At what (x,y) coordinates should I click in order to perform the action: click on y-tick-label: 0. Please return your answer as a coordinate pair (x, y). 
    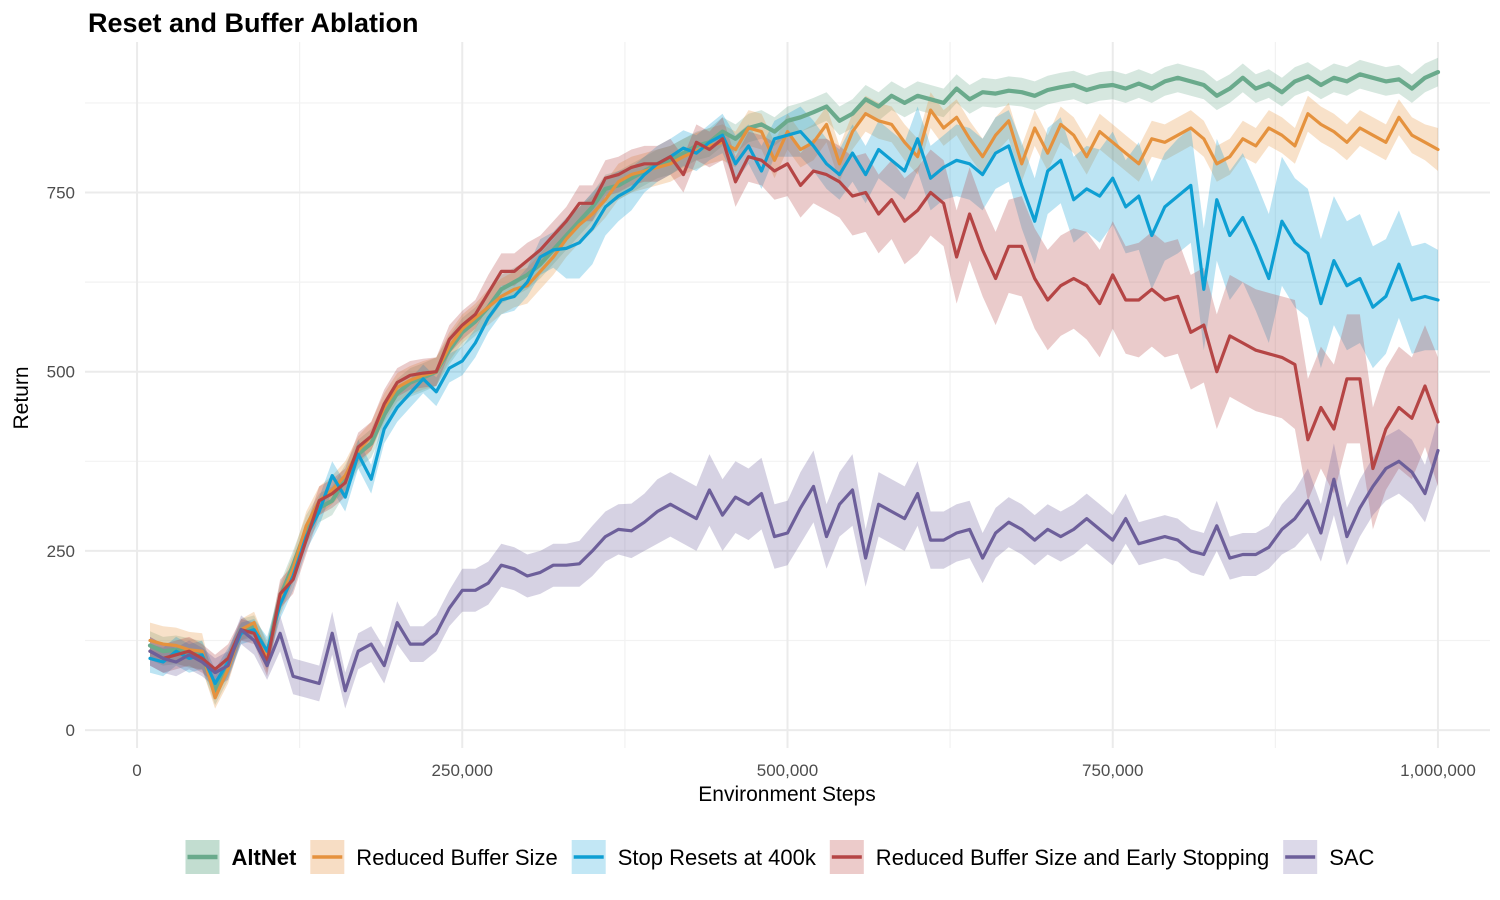
    Looking at the image, I should click on (70, 730).